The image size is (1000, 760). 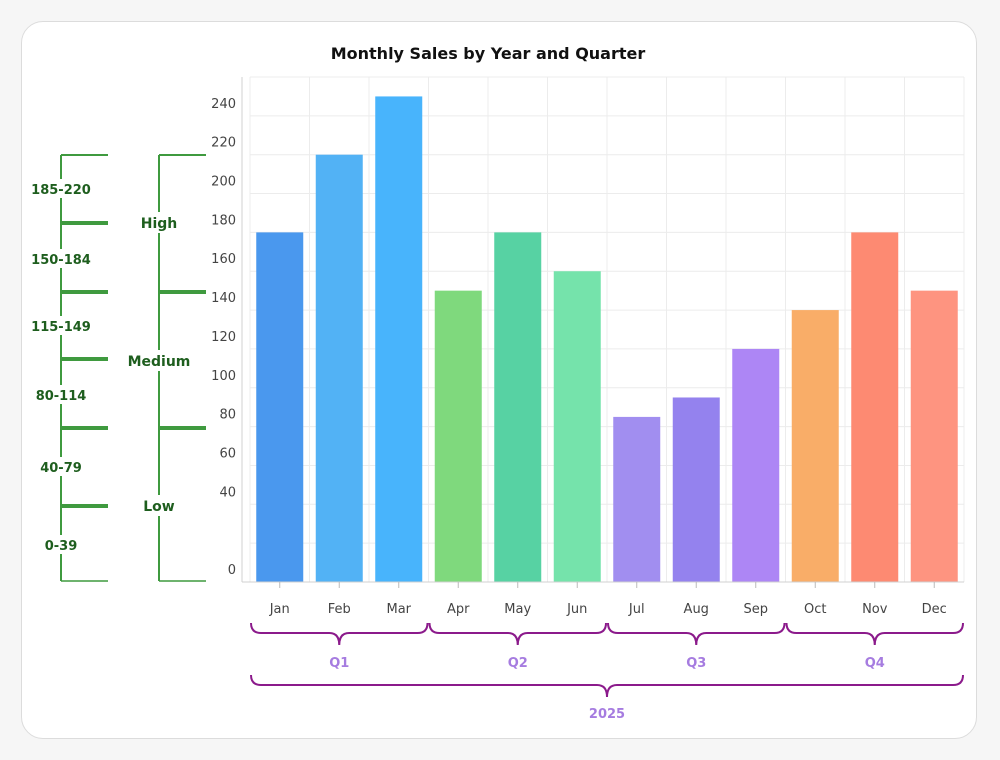 I want to click on x-tick-label: Jun, so click(x=576, y=609).